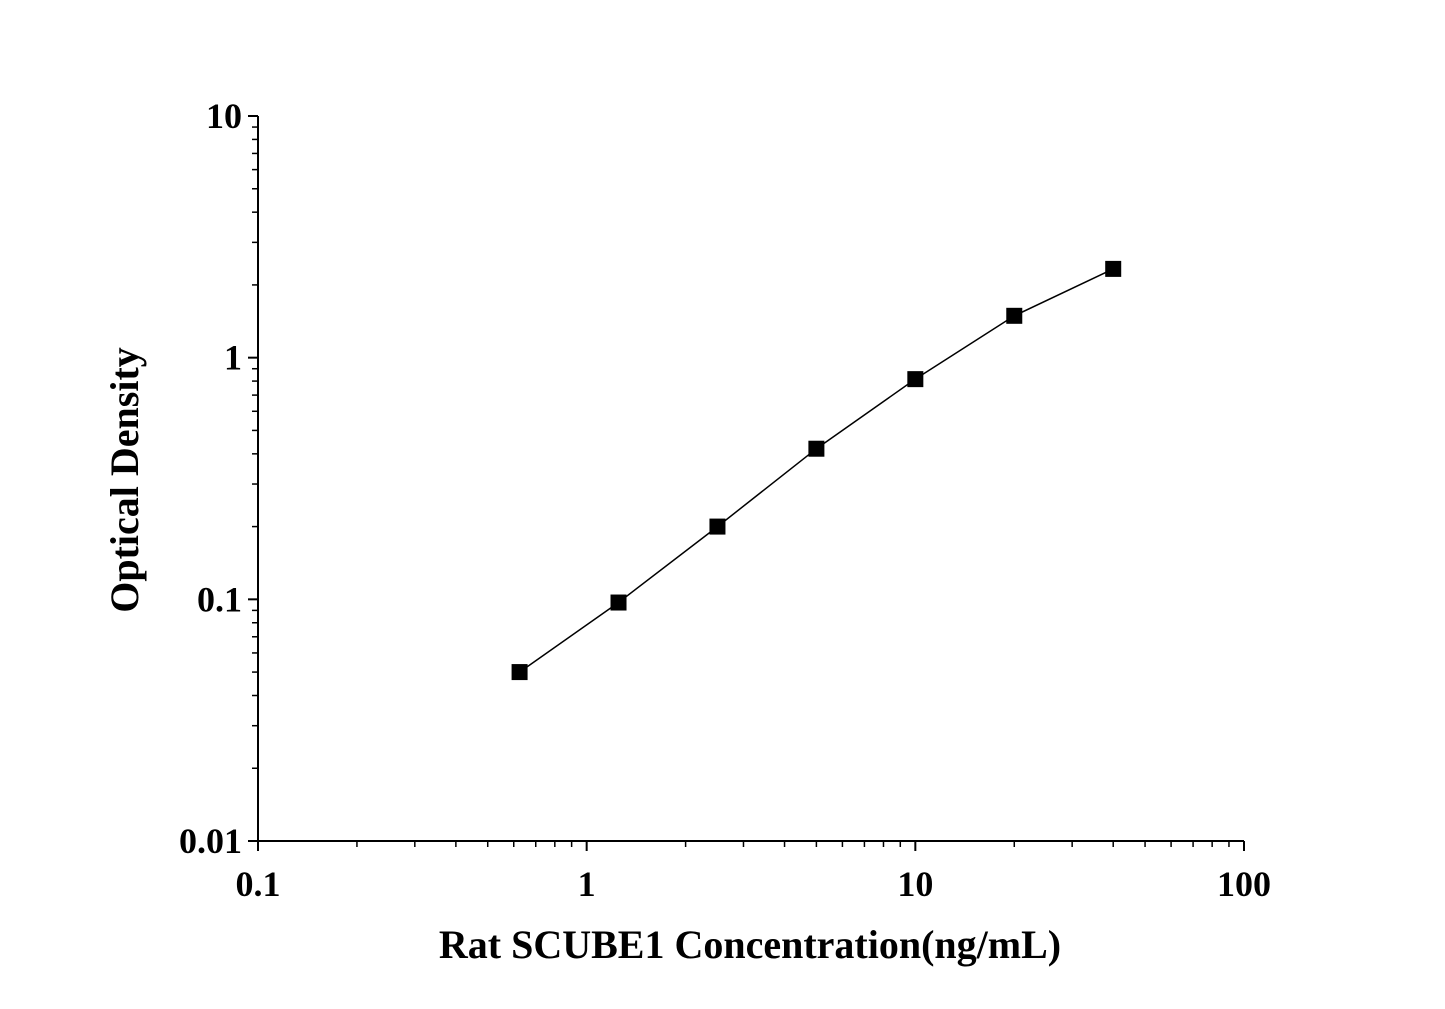  I want to click on x-axis-label: Rat SCUBE1 Concentration(ng/mL), so click(750, 944).